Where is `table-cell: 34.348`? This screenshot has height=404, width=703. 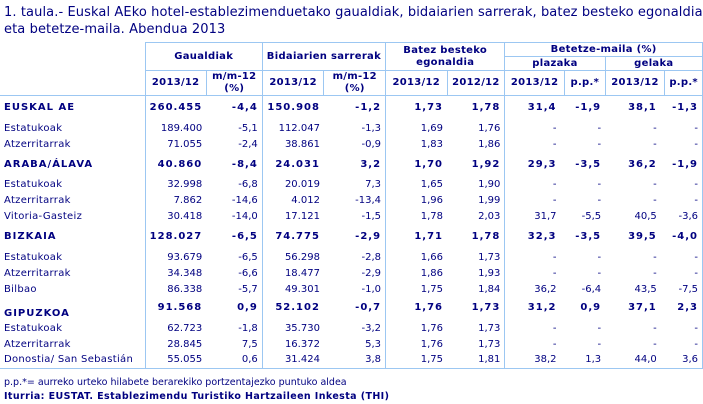 table-cell: 34.348 is located at coordinates (185, 273).